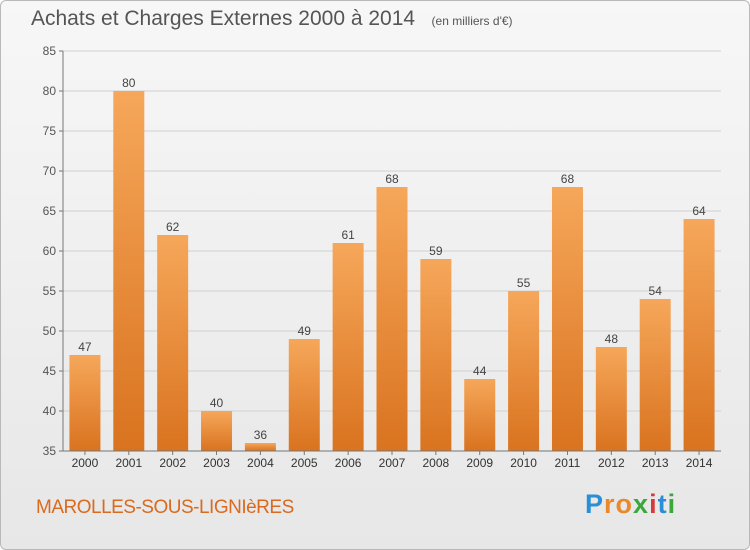 The image size is (750, 550). I want to click on x-tick-label: 2007, so click(392, 463).